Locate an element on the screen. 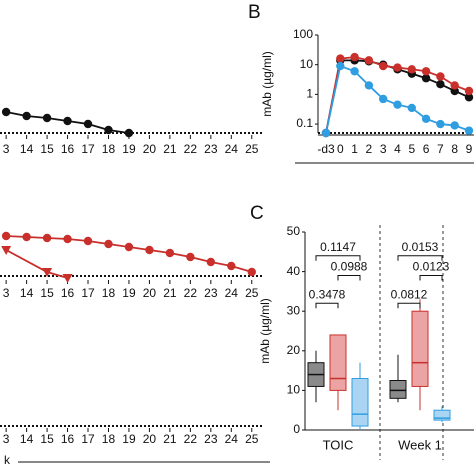 This screenshot has width=474, height=474. y-tick-label: 20 is located at coordinates (294, 350).